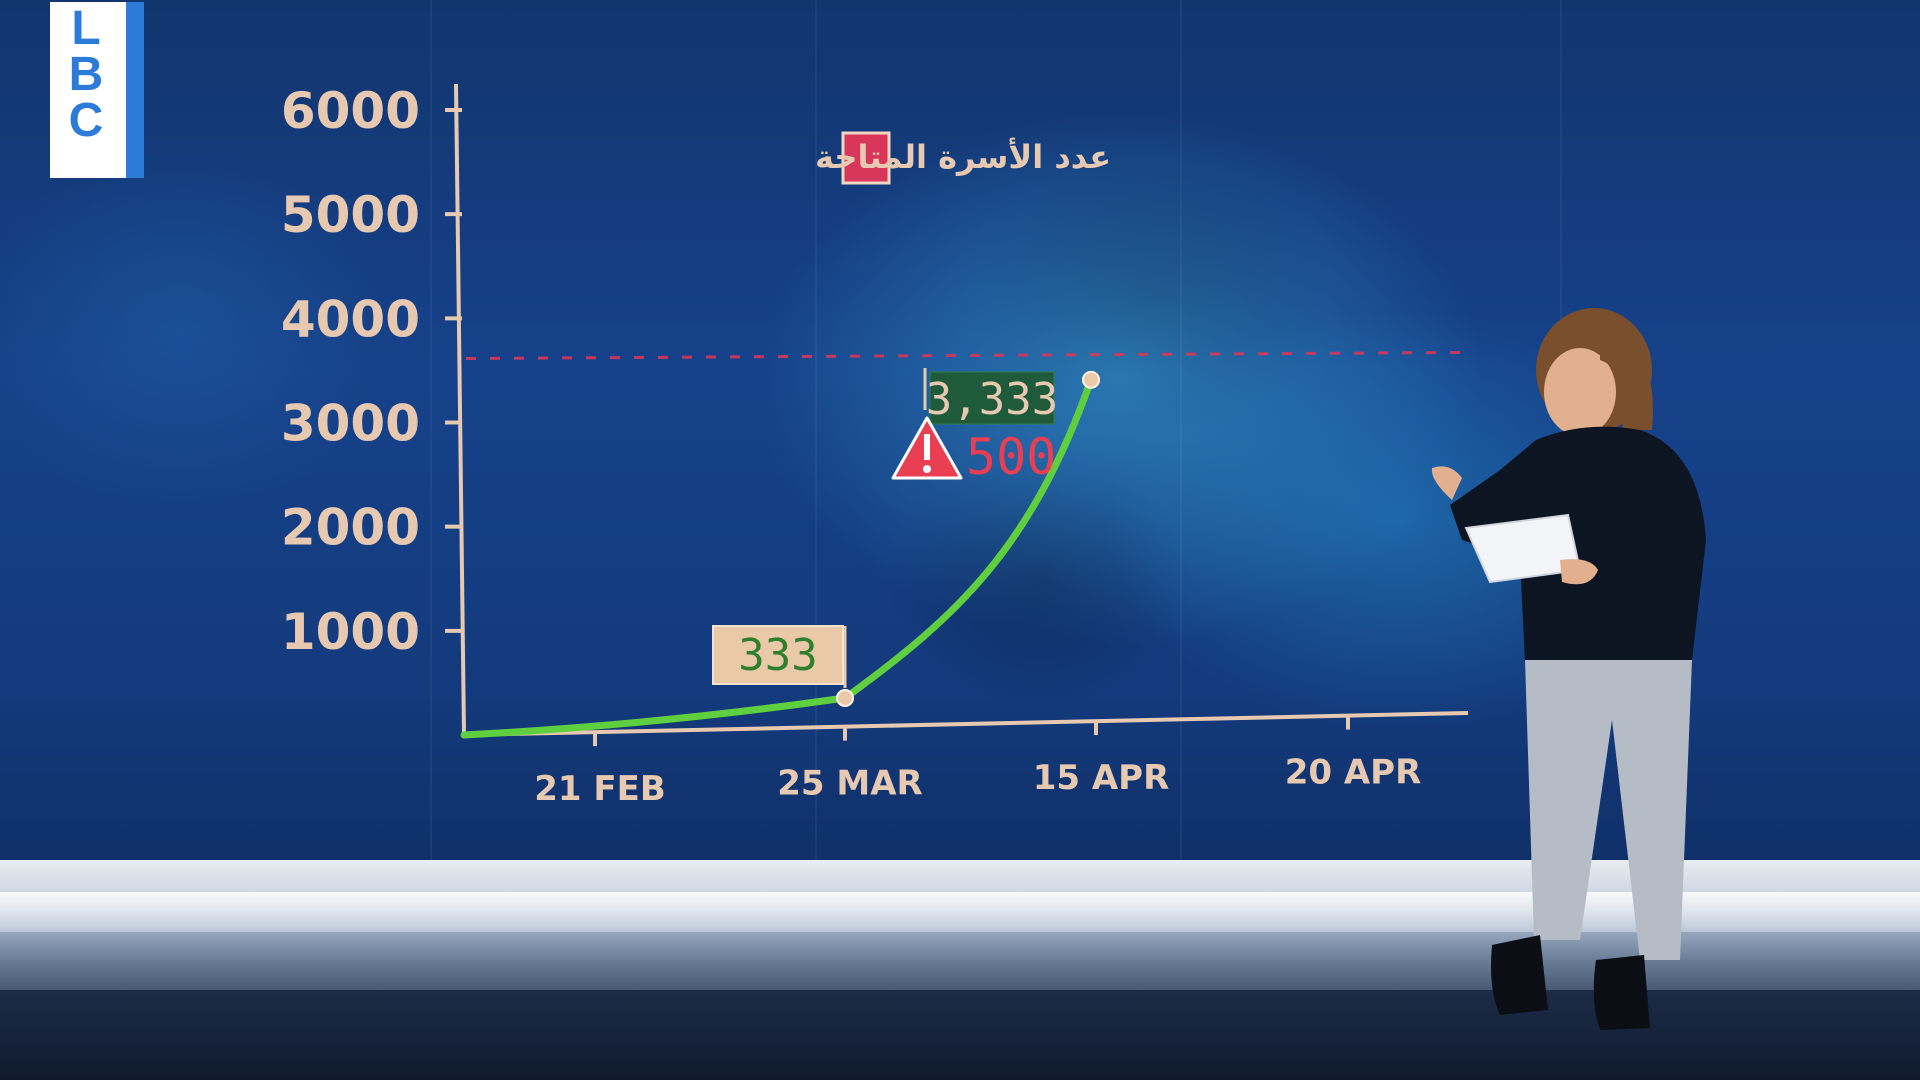 This screenshot has height=1080, width=1920. Describe the element at coordinates (966, 724) in the screenshot. I see `x-axis-line` at that location.